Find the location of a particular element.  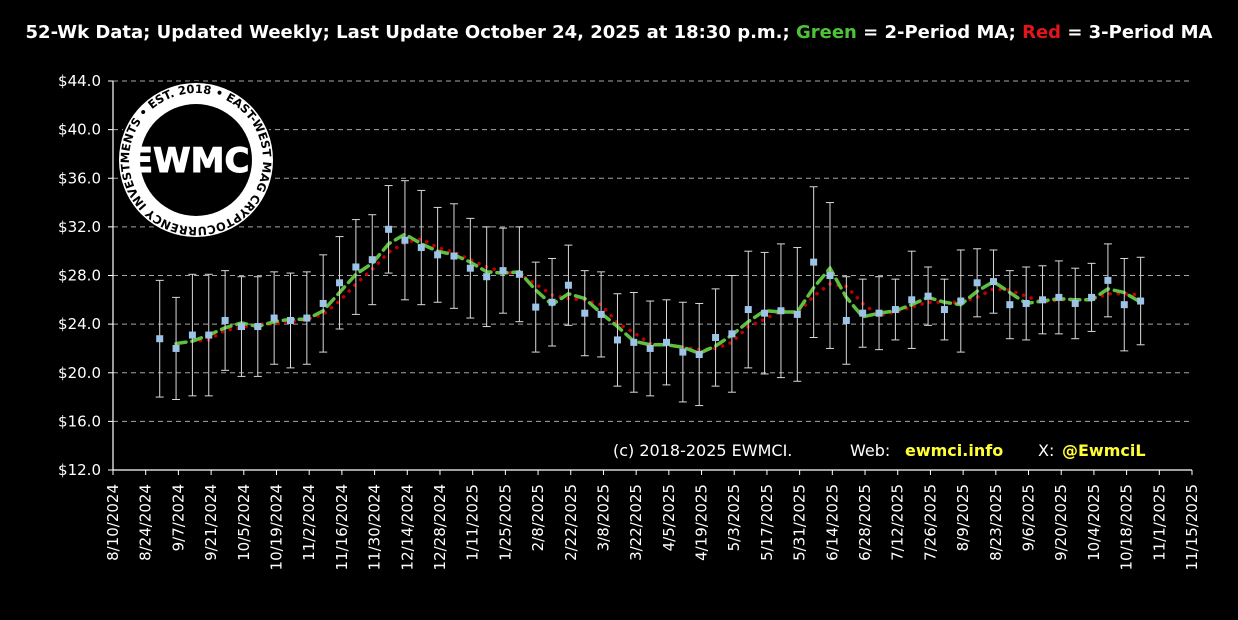

y-tick-label: $44.0 is located at coordinates (79, 81).